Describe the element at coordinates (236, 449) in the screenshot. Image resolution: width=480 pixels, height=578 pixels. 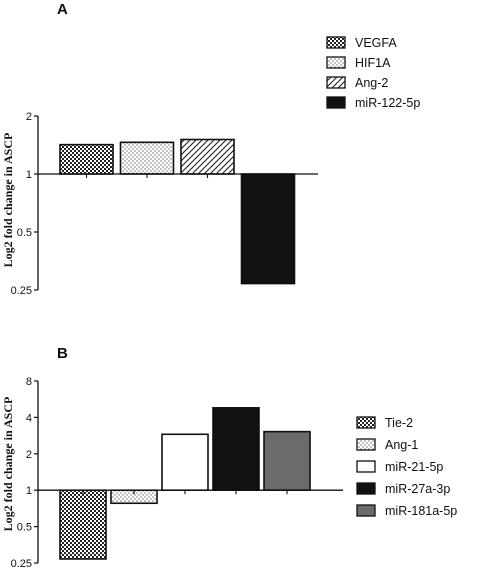
I see `bar-mir-27a-3p` at that location.